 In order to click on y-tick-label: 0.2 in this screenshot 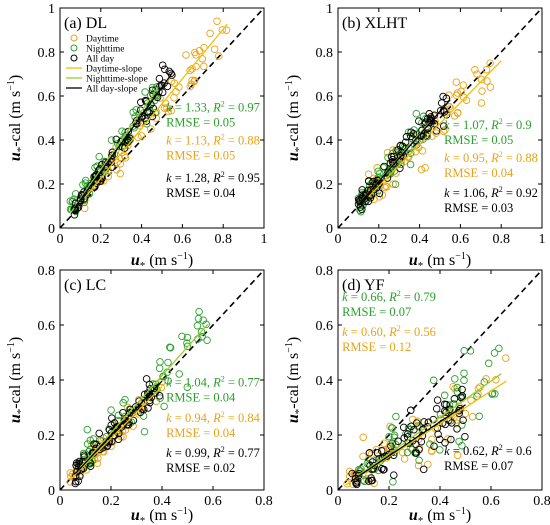, I will do `click(47, 185)`.